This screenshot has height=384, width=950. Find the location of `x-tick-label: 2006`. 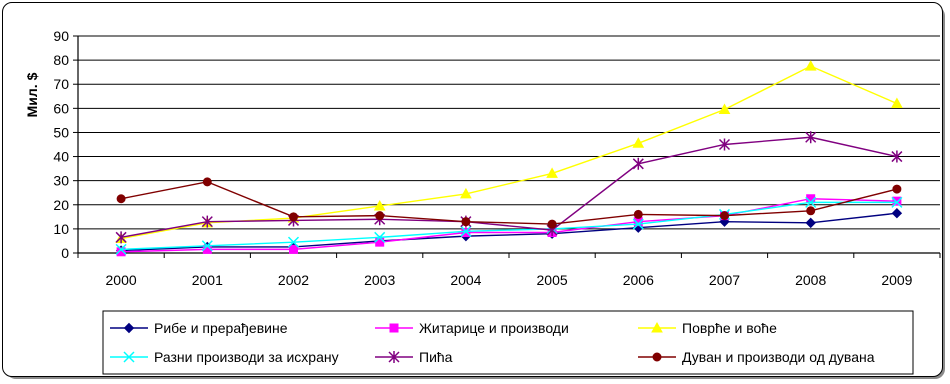

x-tick-label: 2006 is located at coordinates (638, 280).